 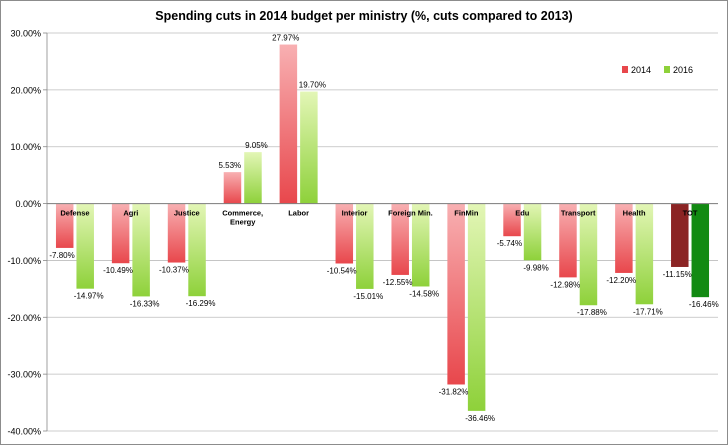 I want to click on category-label: Transport, so click(x=578, y=213).